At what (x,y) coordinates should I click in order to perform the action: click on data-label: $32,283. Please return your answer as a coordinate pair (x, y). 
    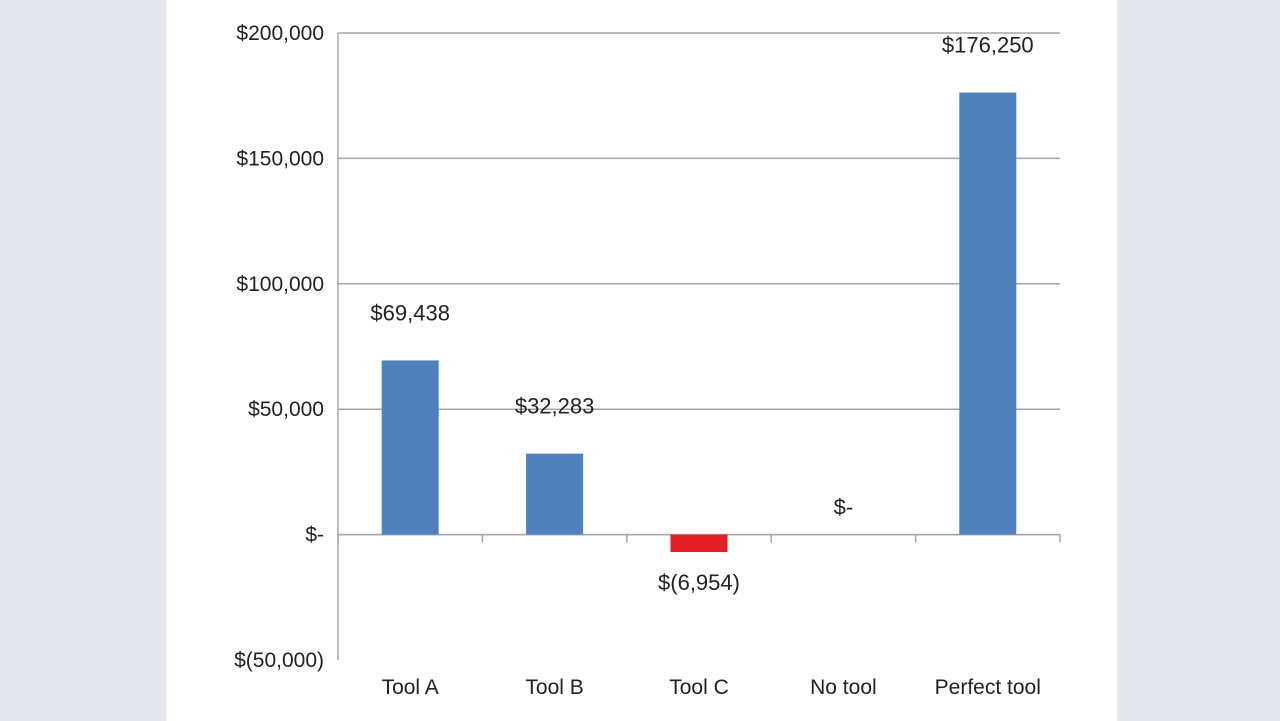
    Looking at the image, I should click on (555, 406).